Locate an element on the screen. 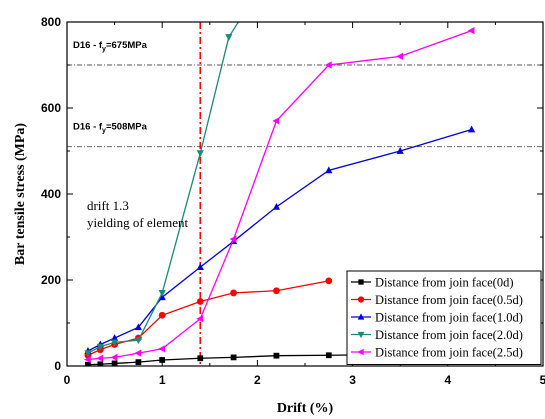 This screenshot has height=419, width=545. legend-label: Distance from join face(1.0d) is located at coordinates (449, 318).